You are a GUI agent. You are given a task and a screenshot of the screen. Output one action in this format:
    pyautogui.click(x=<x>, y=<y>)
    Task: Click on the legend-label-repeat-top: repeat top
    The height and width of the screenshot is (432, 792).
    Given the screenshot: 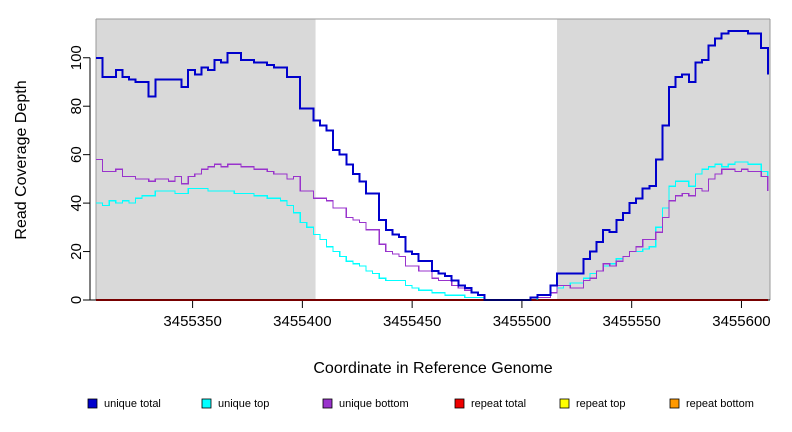 What is the action you would take?
    pyautogui.click(x=601, y=404)
    